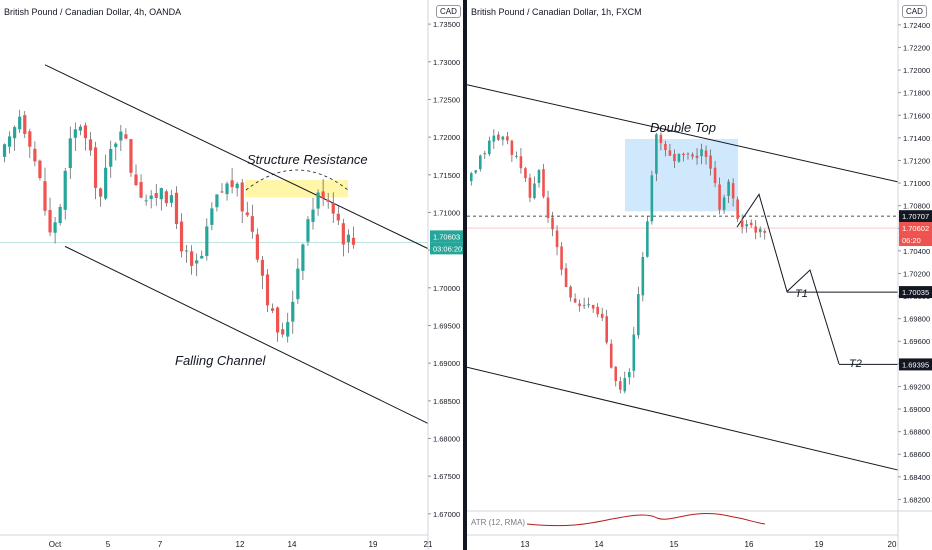 The image size is (932, 550). Describe the element at coordinates (446, 438) in the screenshot. I see `price-tick-label: 1.68000` at that location.